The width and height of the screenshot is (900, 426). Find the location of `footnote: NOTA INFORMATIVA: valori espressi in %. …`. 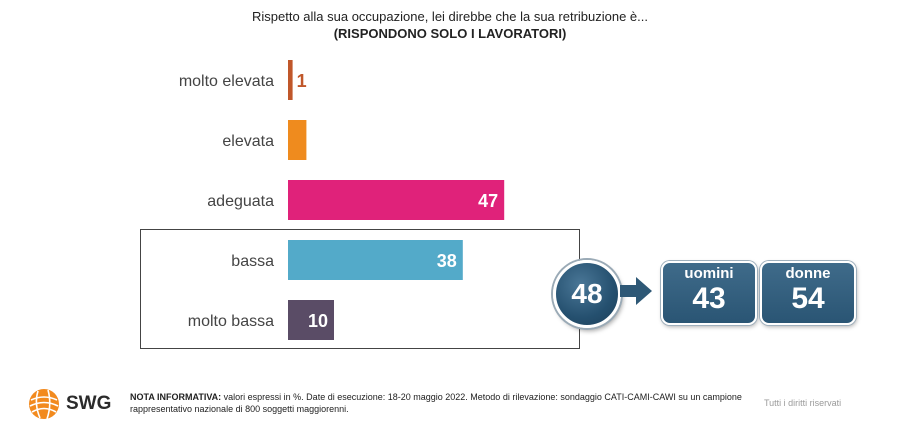

footnote: NOTA INFORMATIVA: valori espressi in %. … is located at coordinates (440, 403).